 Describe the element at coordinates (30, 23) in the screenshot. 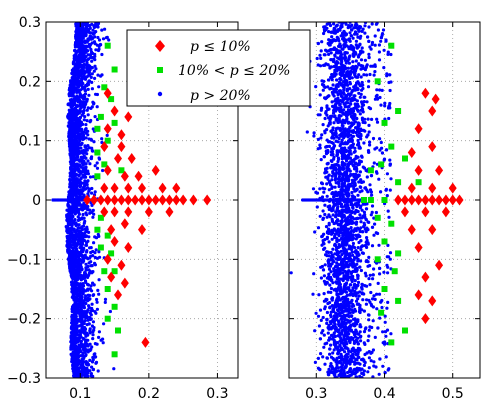

I see `y-tick-label: 0.3` at that location.